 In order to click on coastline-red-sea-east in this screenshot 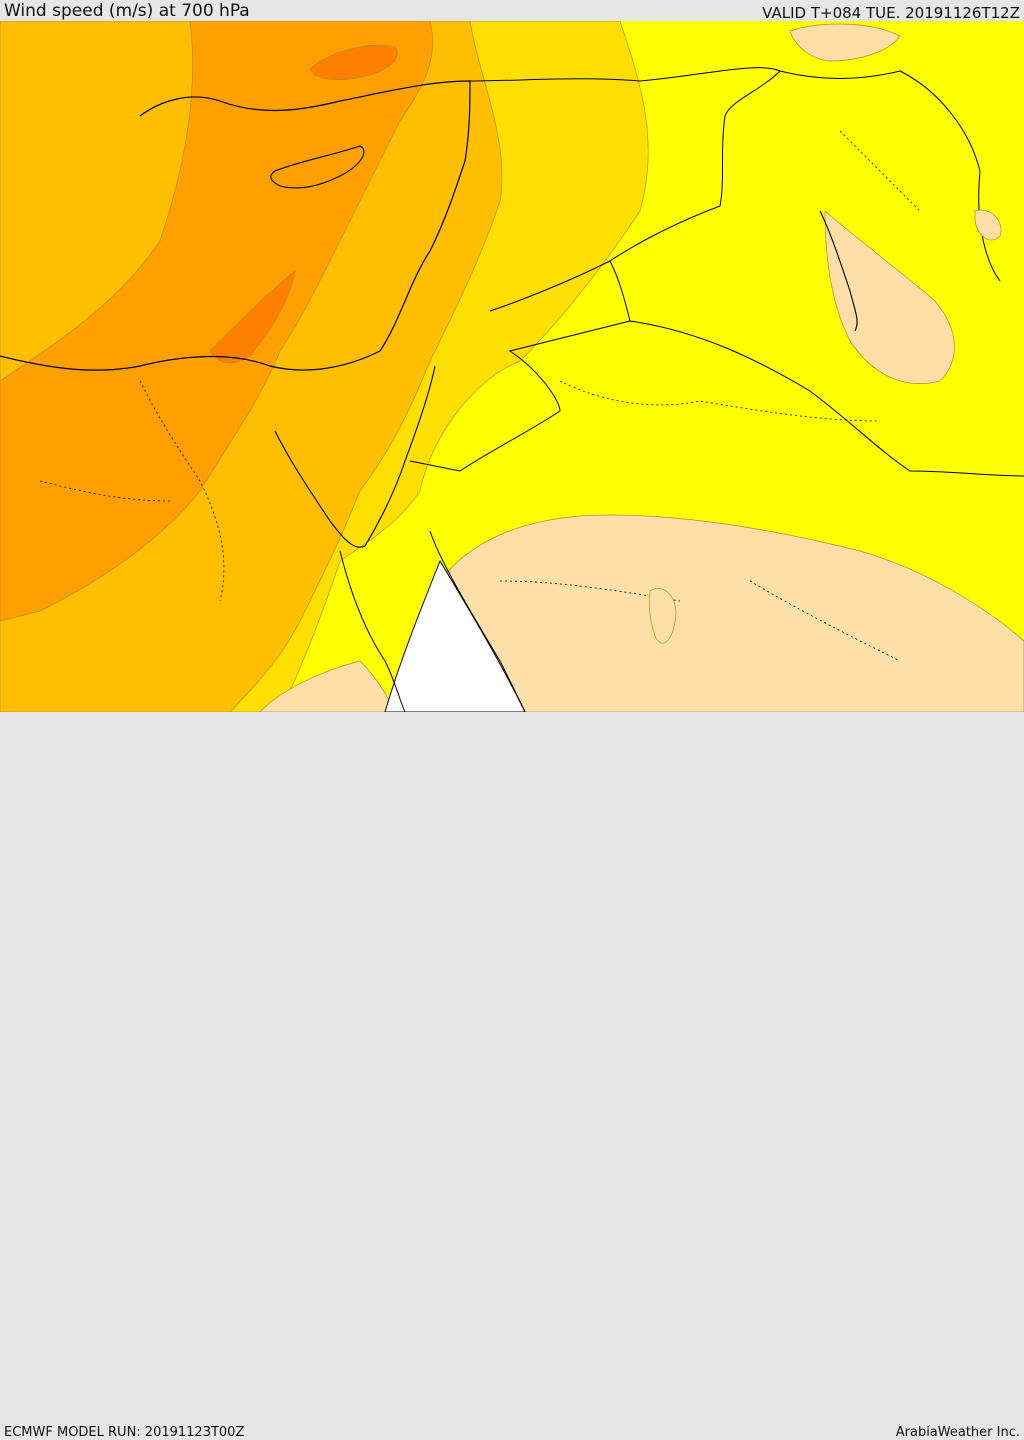, I will do `click(477, 621)`.